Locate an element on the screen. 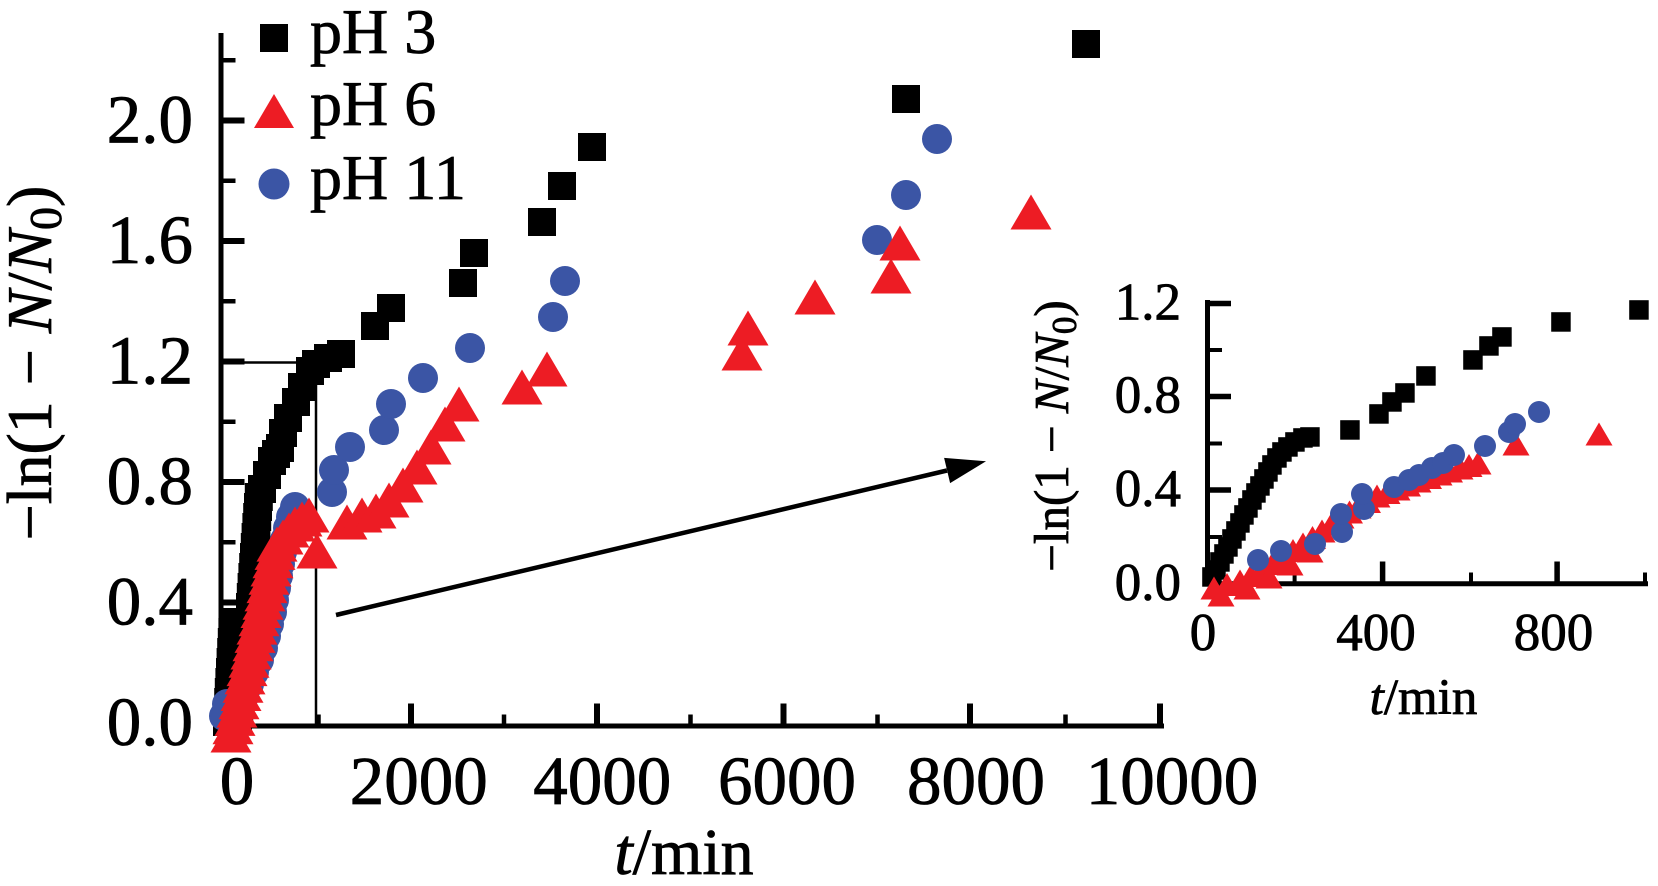 The width and height of the screenshot is (1658, 886). svg-text: pH 6 is located at coordinates (373, 103).